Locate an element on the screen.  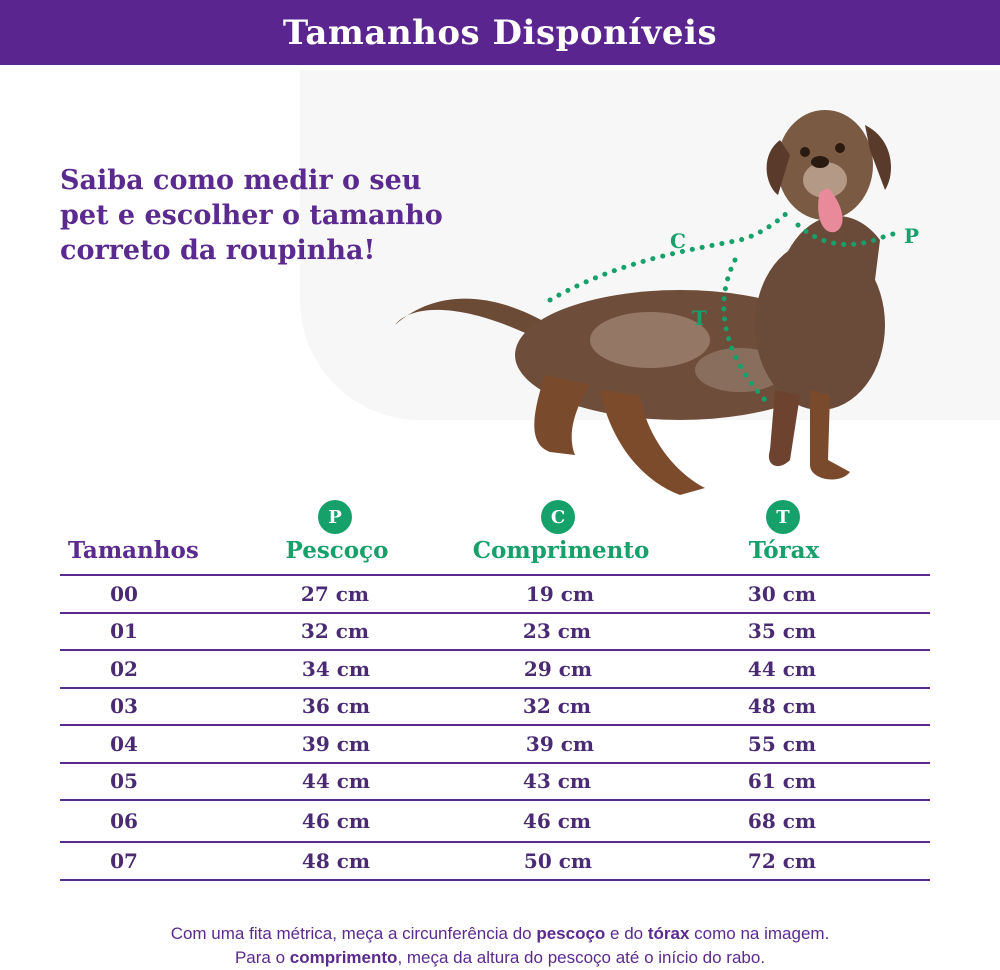
neck-cell: 46 cm is located at coordinates (336, 821).